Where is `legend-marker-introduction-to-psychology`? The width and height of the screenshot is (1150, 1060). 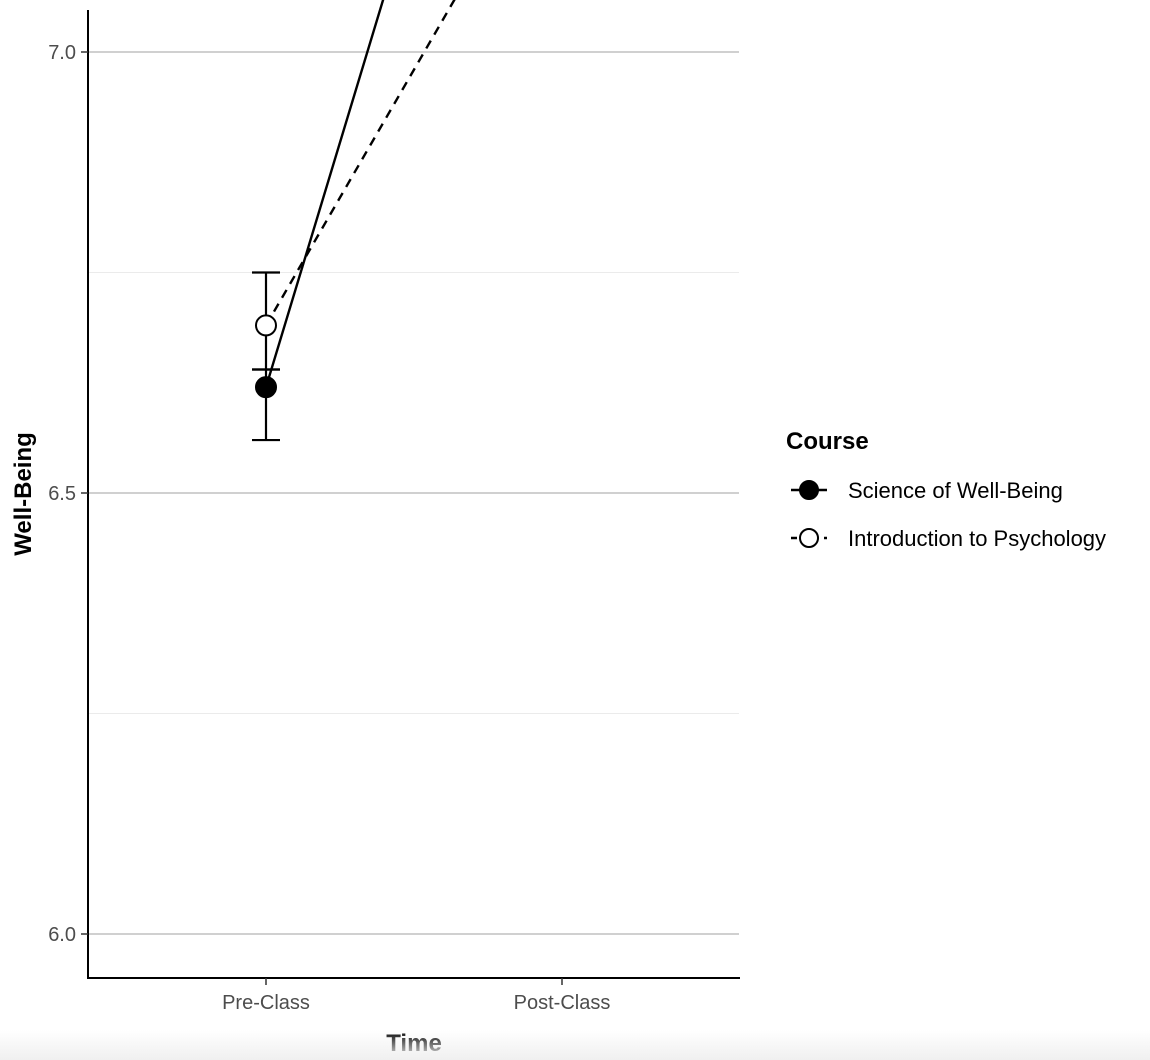
legend-marker-introduction-to-psychology is located at coordinates (809, 538).